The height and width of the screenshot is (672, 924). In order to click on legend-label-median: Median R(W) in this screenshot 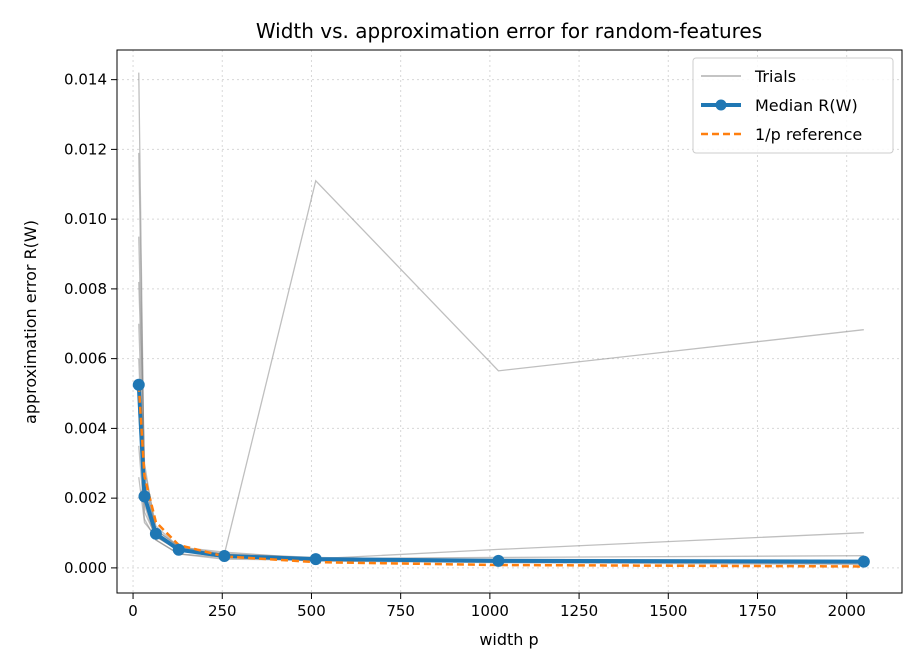, I will do `click(806, 105)`.